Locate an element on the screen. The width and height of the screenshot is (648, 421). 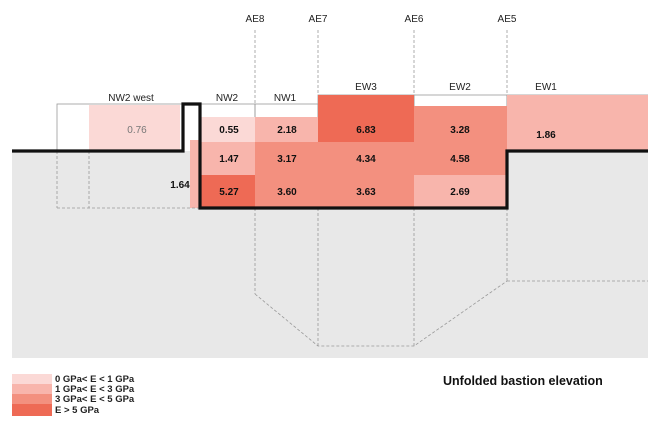
legend-label-0: 0 GPa< E < 1 GPa is located at coordinates (95, 379).